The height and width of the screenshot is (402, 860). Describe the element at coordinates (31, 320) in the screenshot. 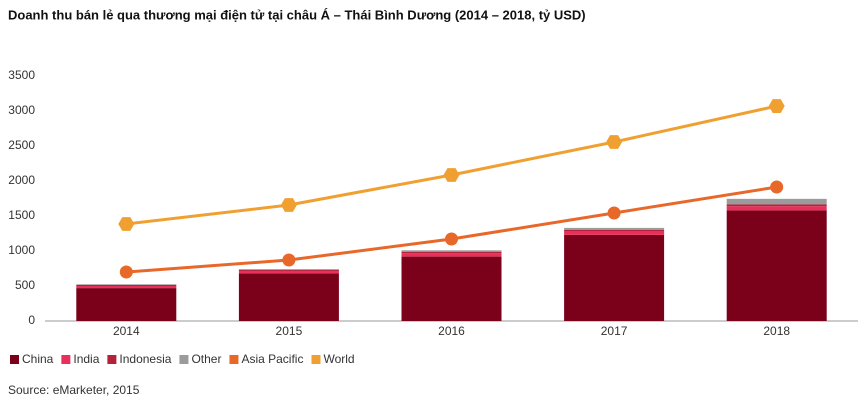

I see `y-tick-label: 0` at that location.